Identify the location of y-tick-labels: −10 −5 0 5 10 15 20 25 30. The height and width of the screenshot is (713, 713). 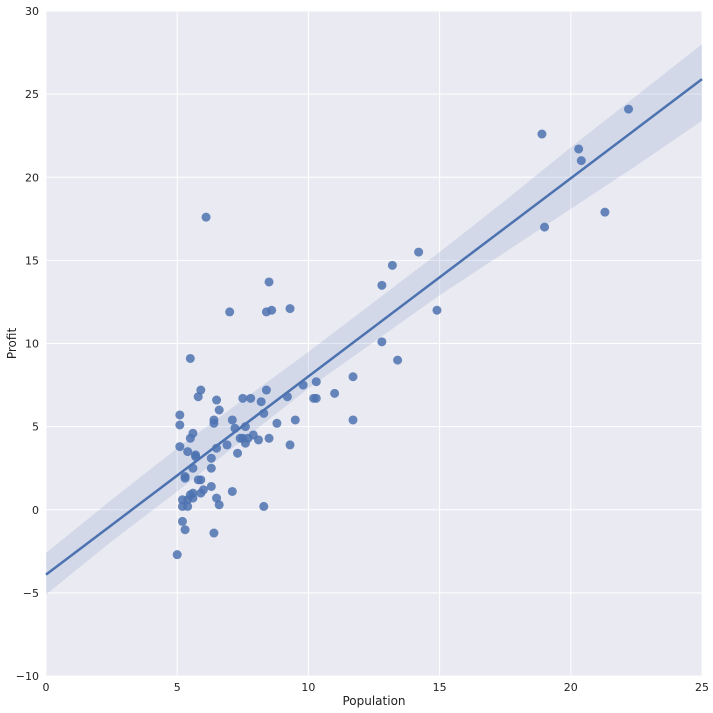
(27, 344).